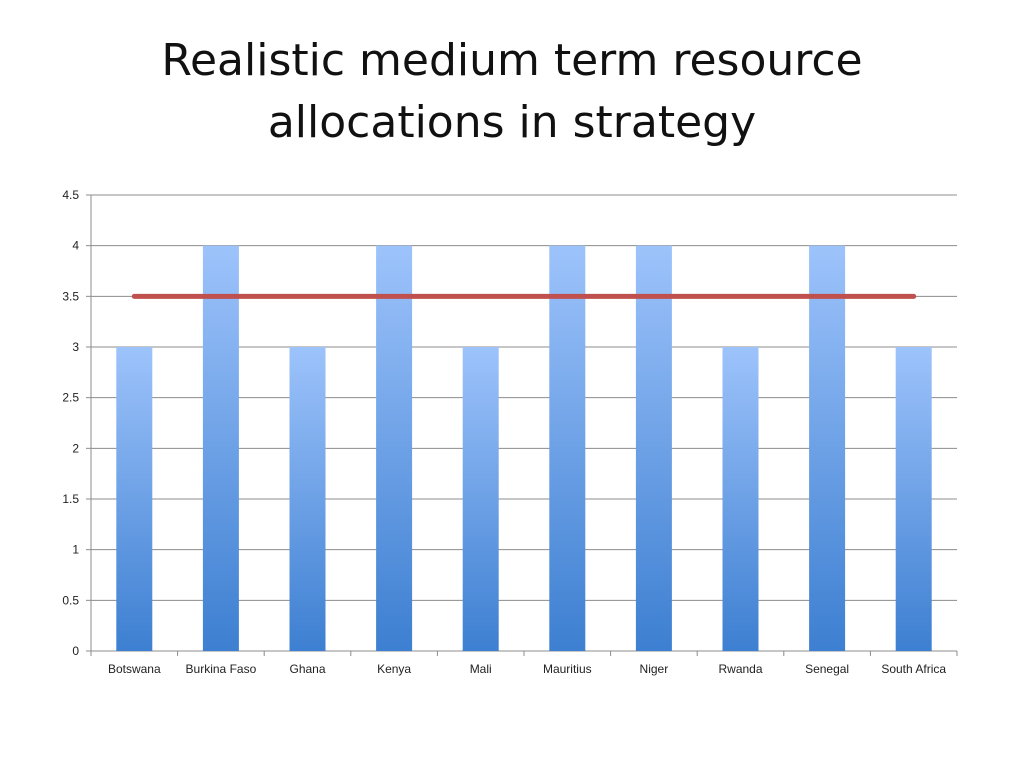 The image size is (1024, 768). What do you see at coordinates (307, 669) in the screenshot?
I see `x-category-label: Ghana` at bounding box center [307, 669].